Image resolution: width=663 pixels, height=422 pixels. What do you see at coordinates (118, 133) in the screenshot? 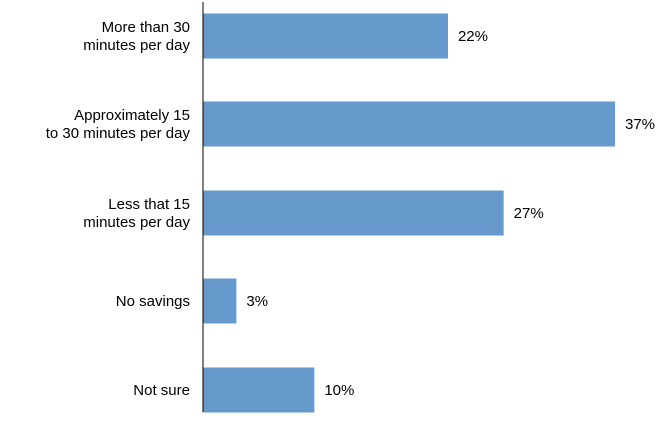
I see `category-label-1-line-1: to 30 minutes per day` at bounding box center [118, 133].